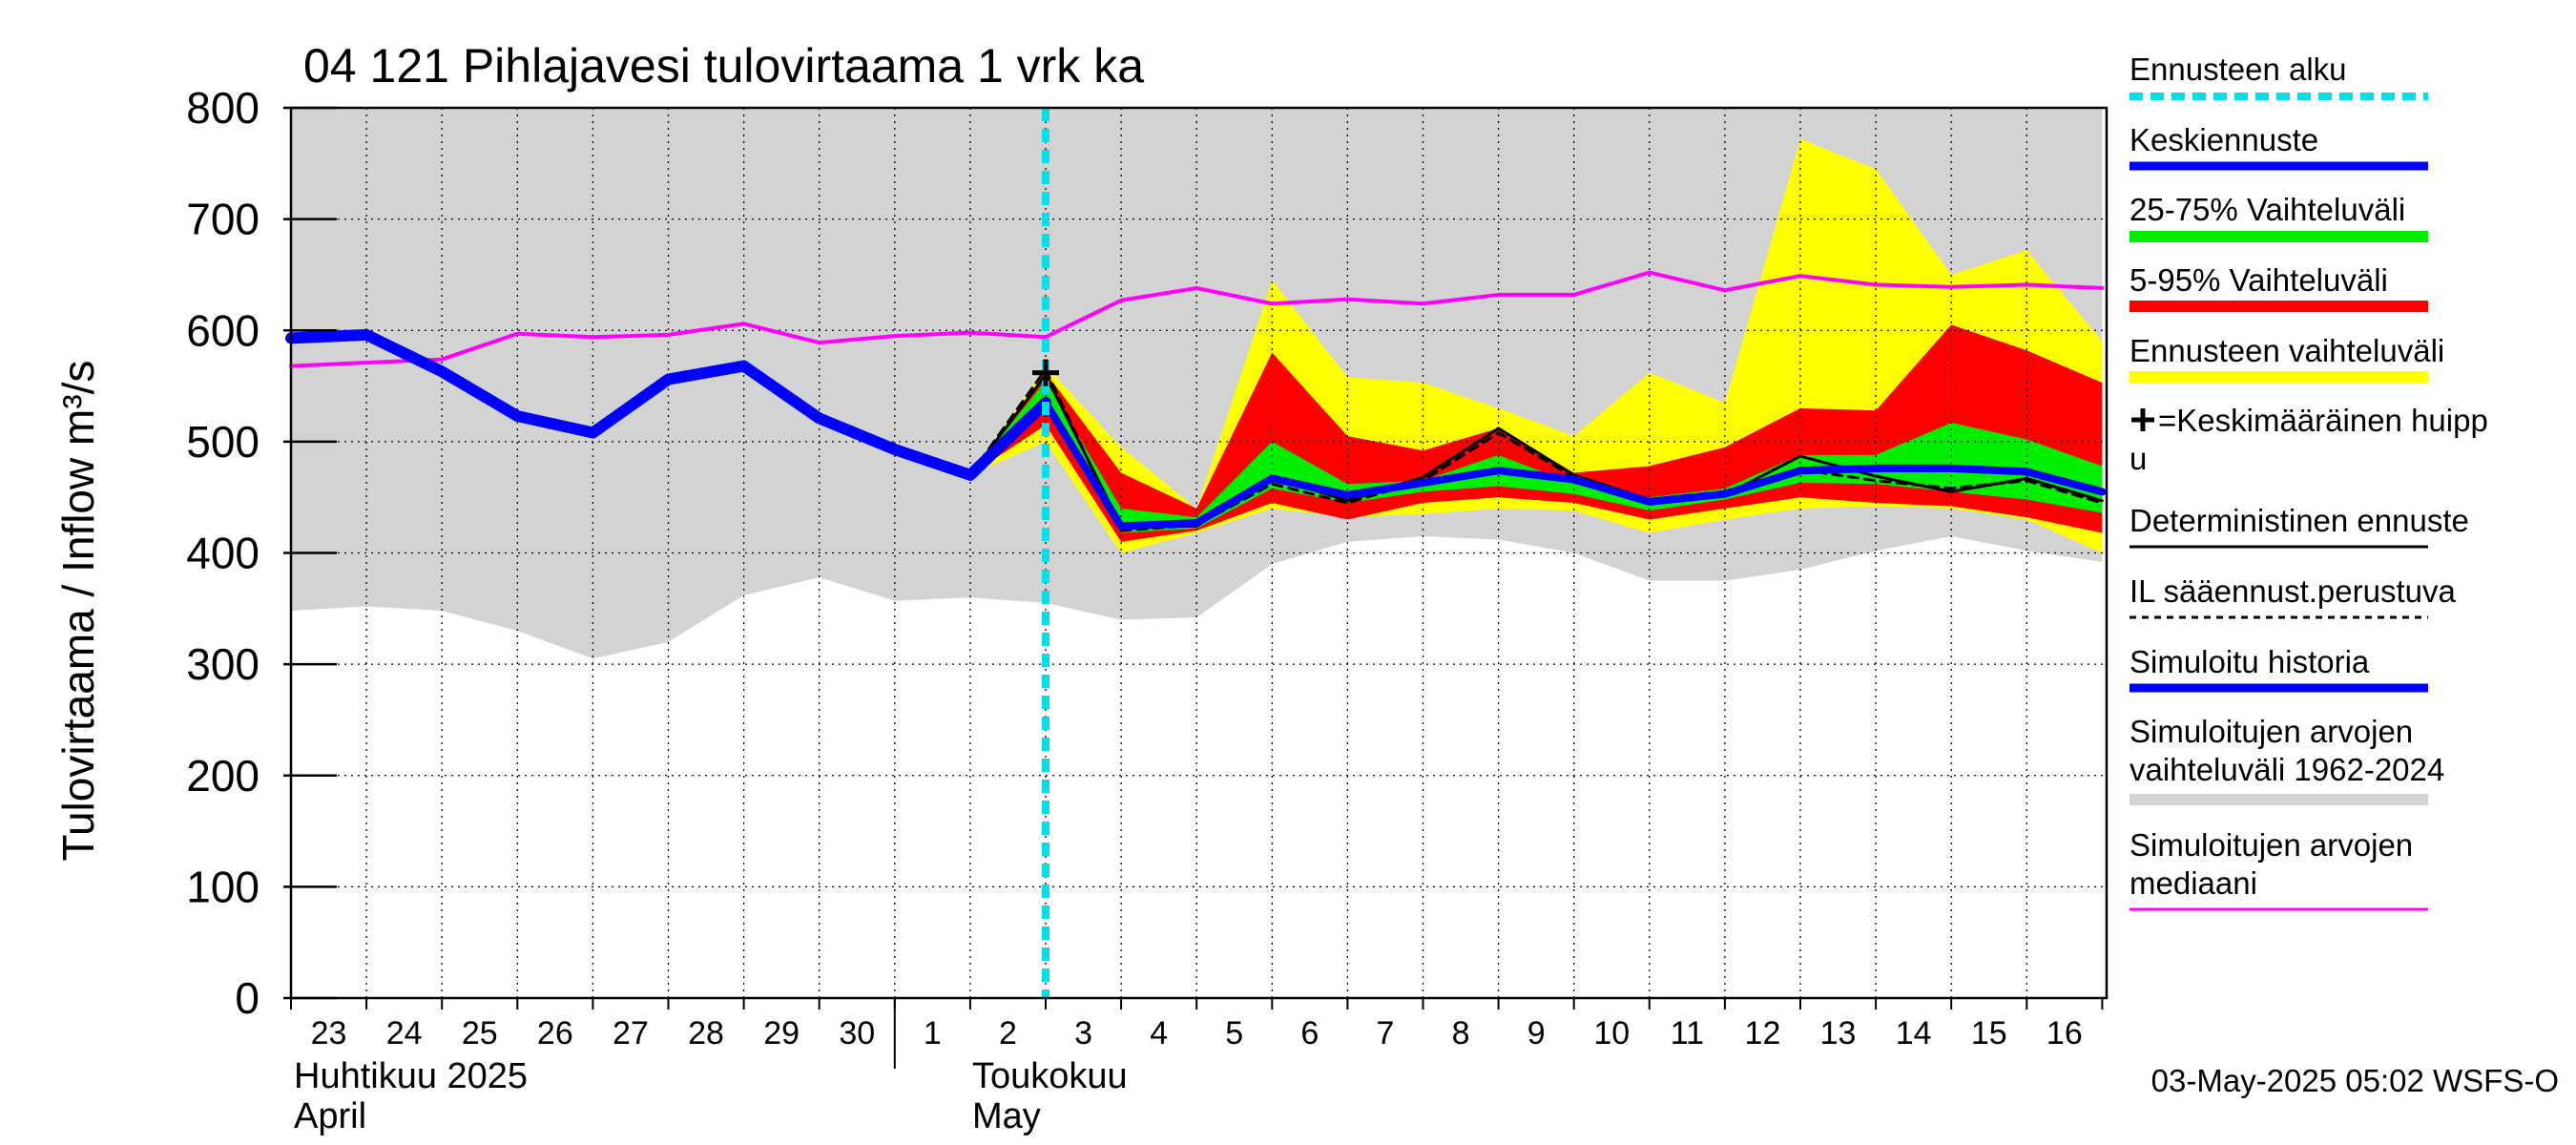  I want to click on simulated-history-line, so click(668, 404).